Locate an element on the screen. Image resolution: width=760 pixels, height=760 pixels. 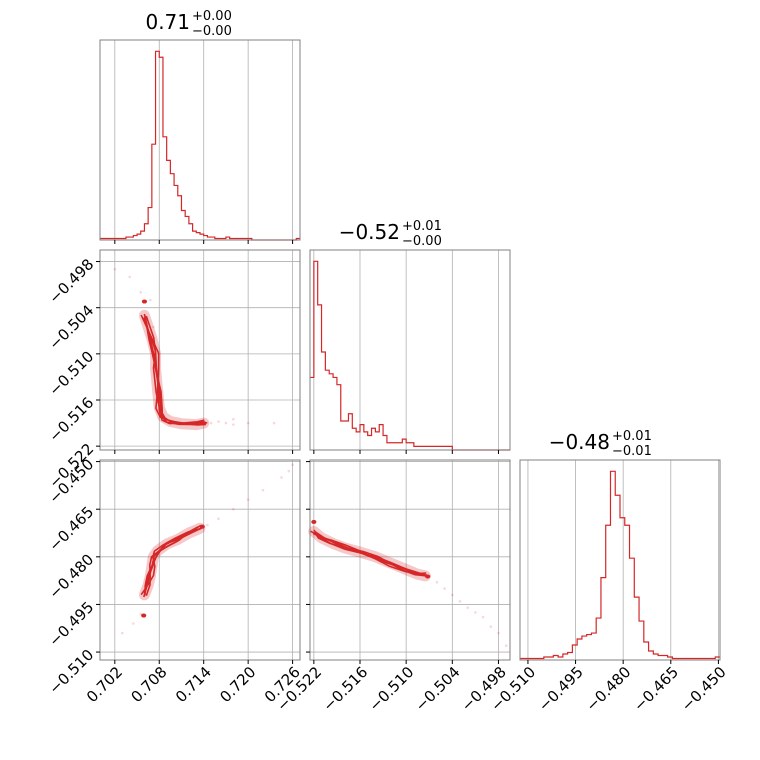
title-plus-0: +0.00 is located at coordinates (212, 16).